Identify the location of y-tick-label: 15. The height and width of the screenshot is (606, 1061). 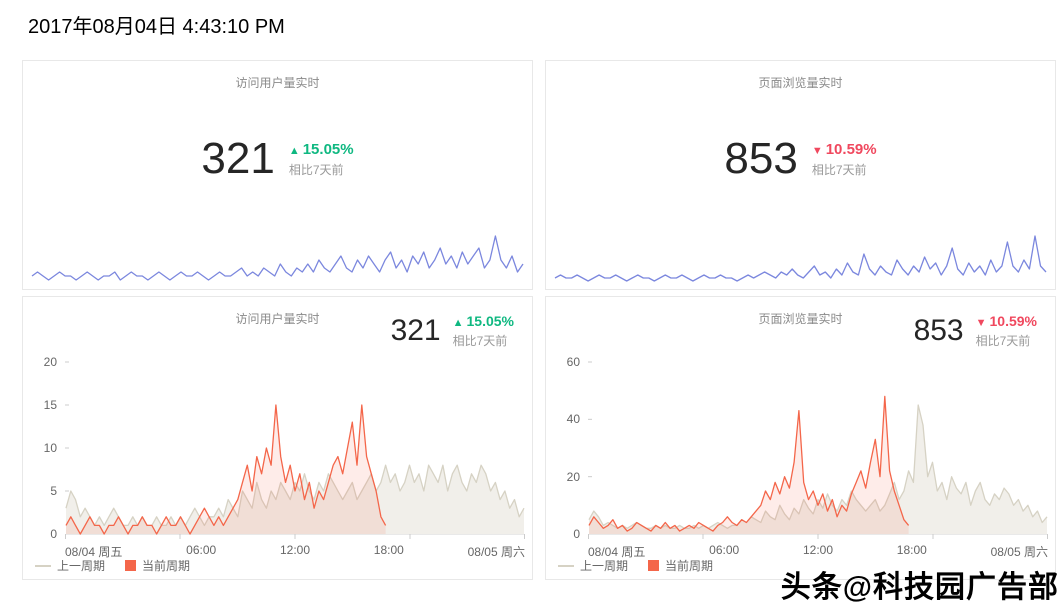
(50, 405).